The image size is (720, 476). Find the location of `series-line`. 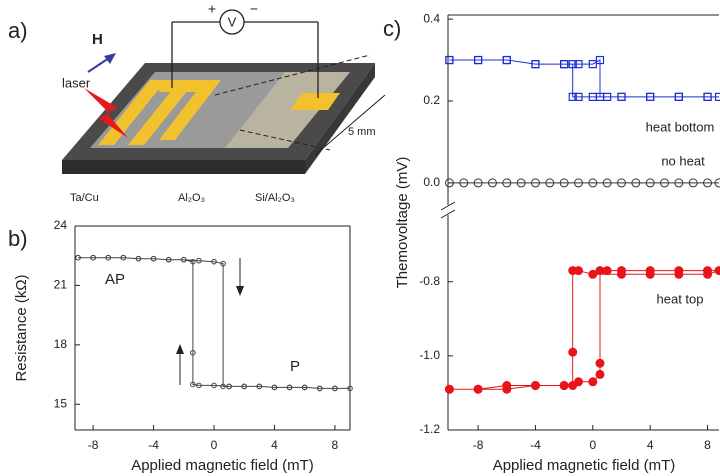

series-line is located at coordinates (584, 78).